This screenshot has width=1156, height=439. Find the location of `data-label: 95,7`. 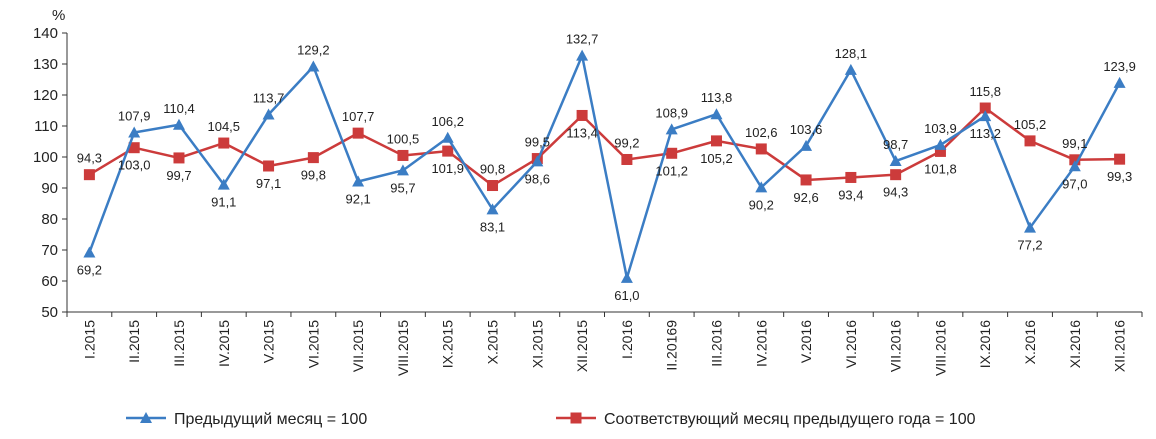

data-label: 95,7 is located at coordinates (402, 187).